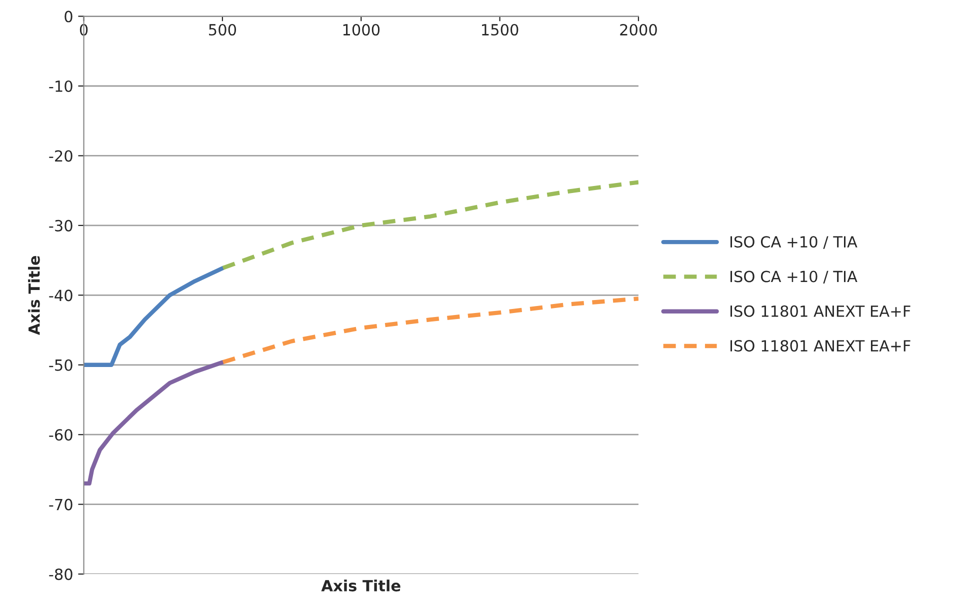 This screenshot has height=603, width=963. Describe the element at coordinates (60, 296) in the screenshot. I see `y-tick-label: -40` at that location.